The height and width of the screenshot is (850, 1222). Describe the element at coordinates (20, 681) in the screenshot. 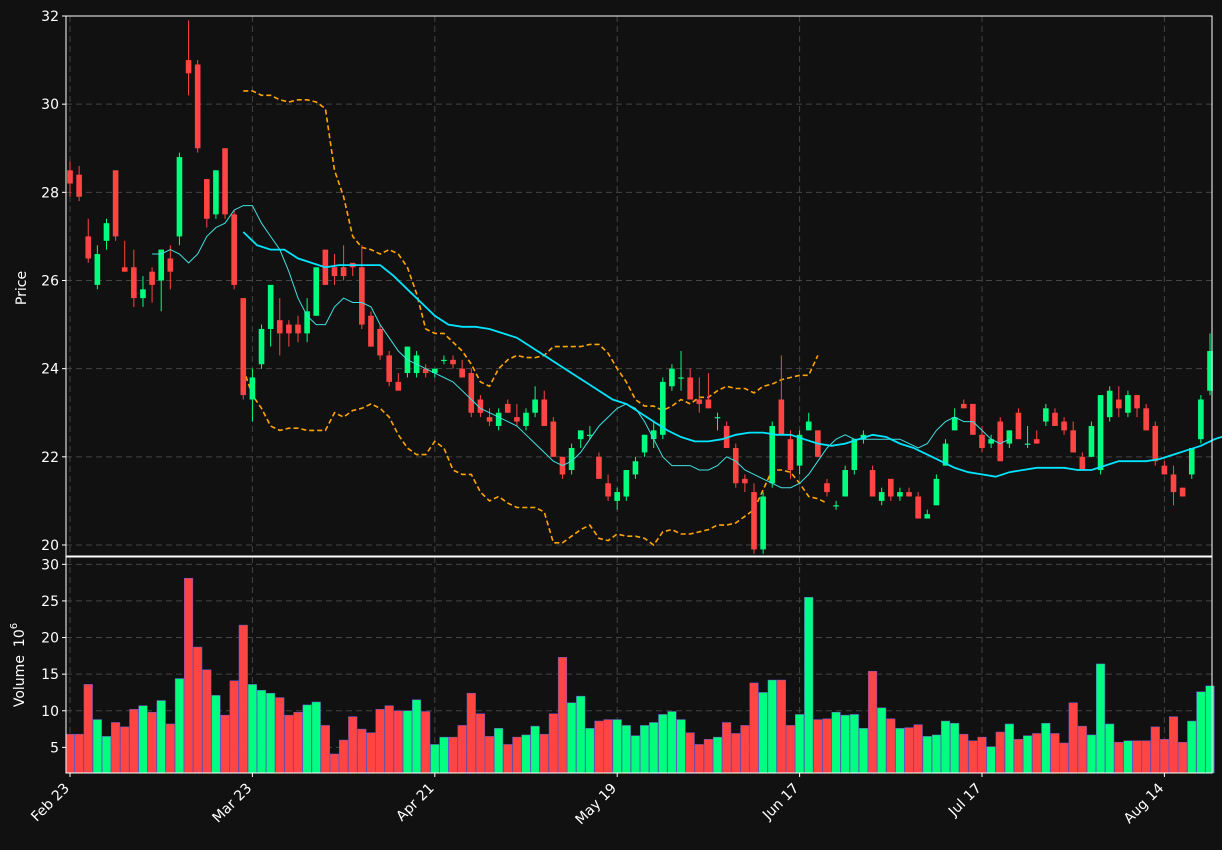

I see `volume-axis-label-text: Volume` at that location.